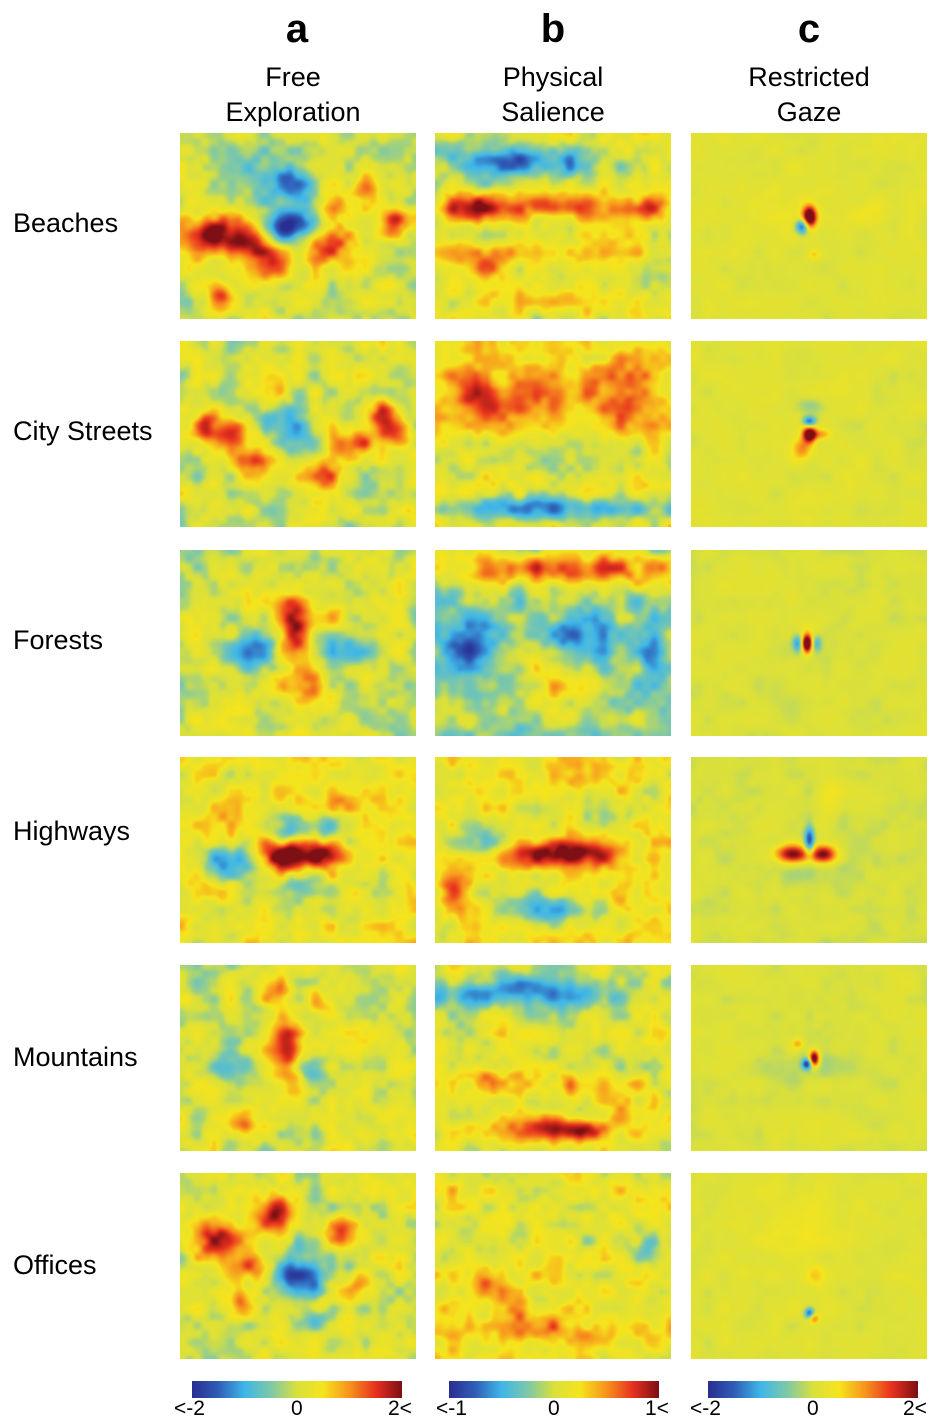 The width and height of the screenshot is (933, 1421). Describe the element at coordinates (553, 226) in the screenshot. I see `heatmap-b-beaches` at that location.